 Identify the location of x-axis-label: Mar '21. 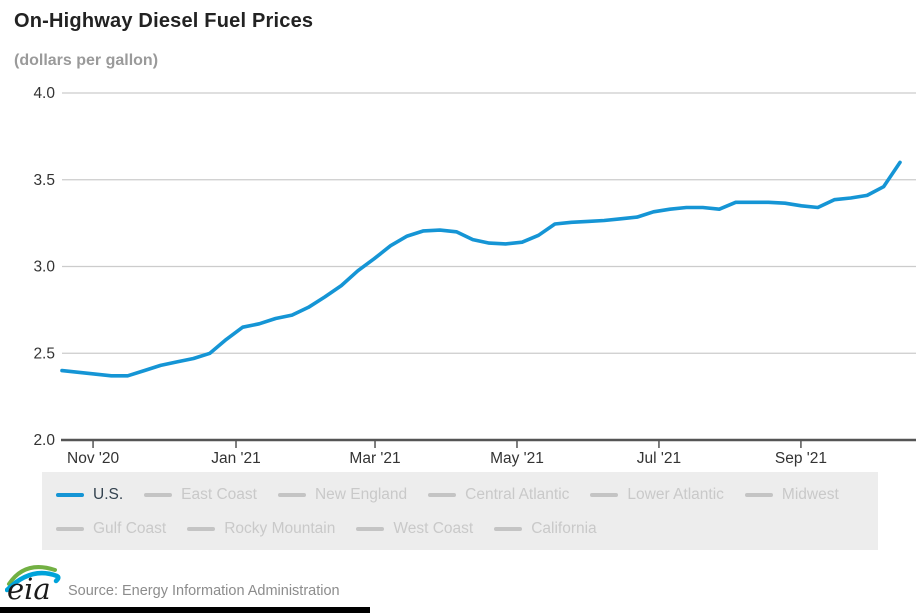
(374, 458).